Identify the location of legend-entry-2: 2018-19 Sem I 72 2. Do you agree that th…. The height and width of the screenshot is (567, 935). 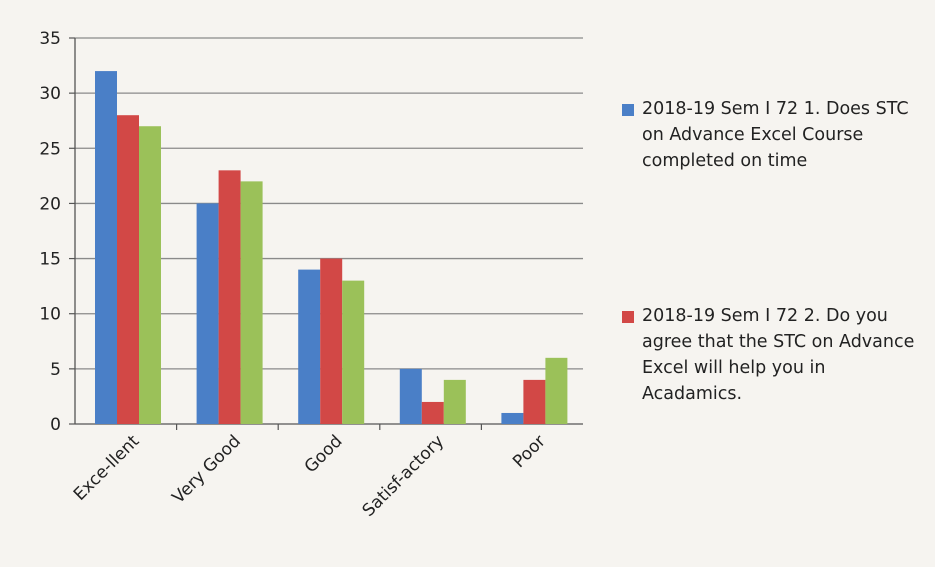
(772, 355).